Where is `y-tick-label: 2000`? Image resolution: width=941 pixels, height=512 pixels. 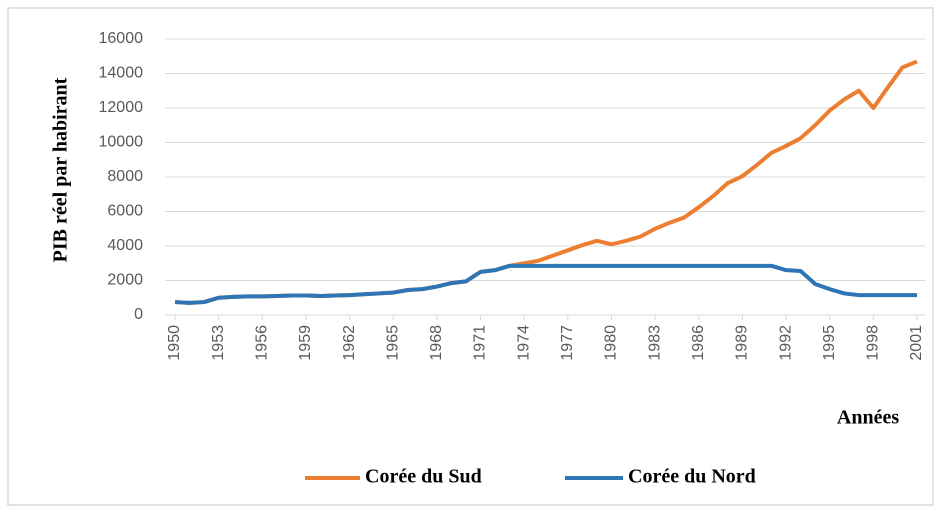 y-tick-label: 2000 is located at coordinates (125, 280).